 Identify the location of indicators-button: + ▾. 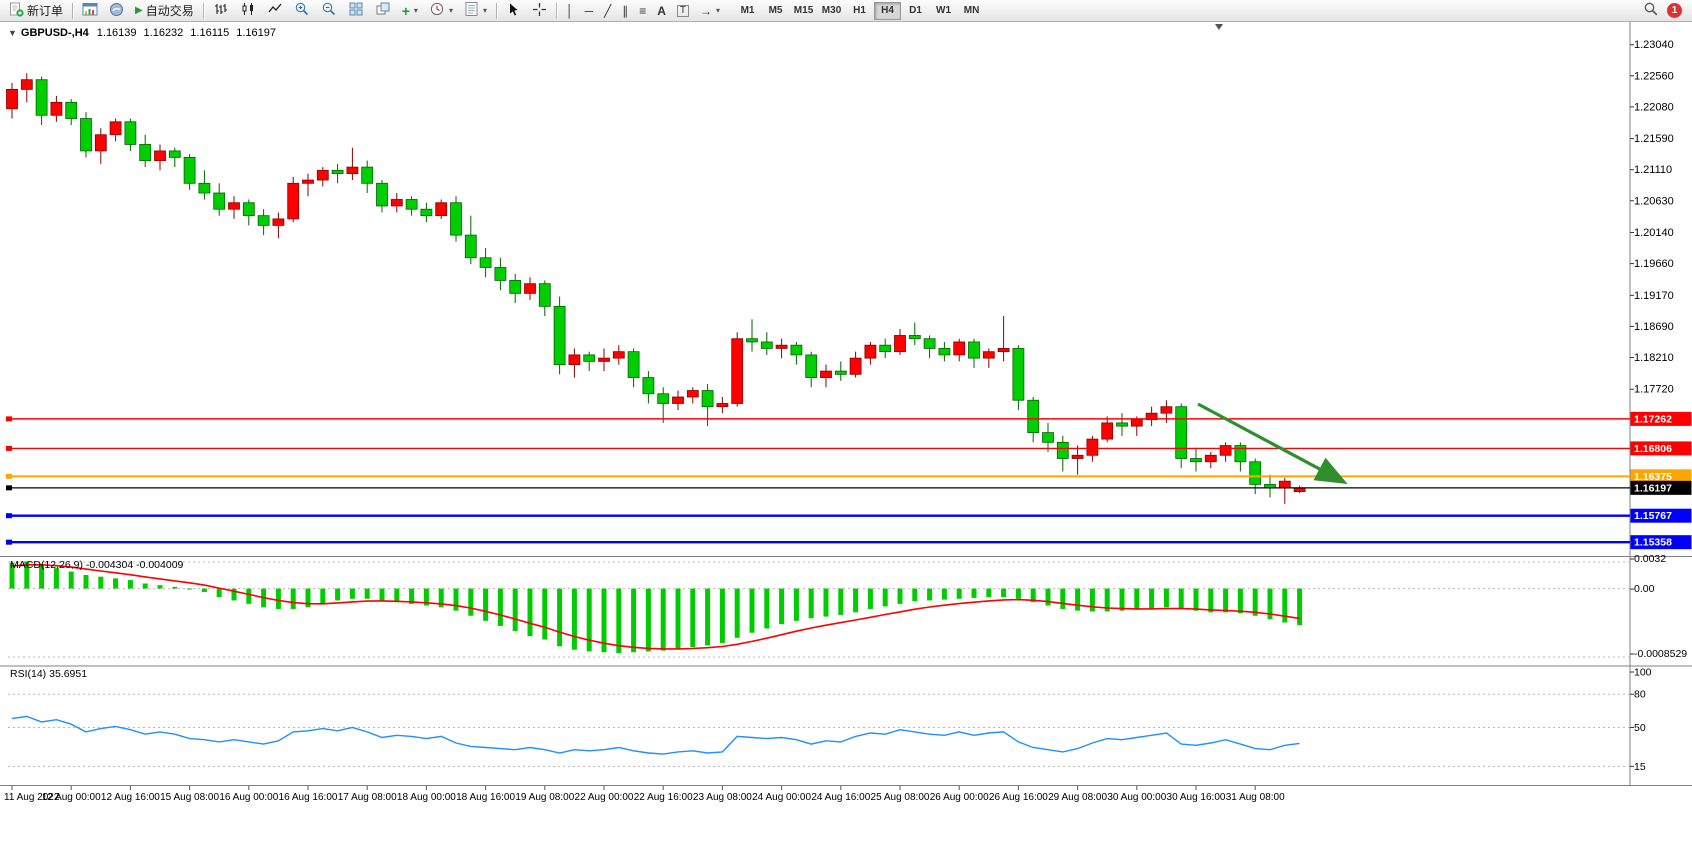
(410, 11).